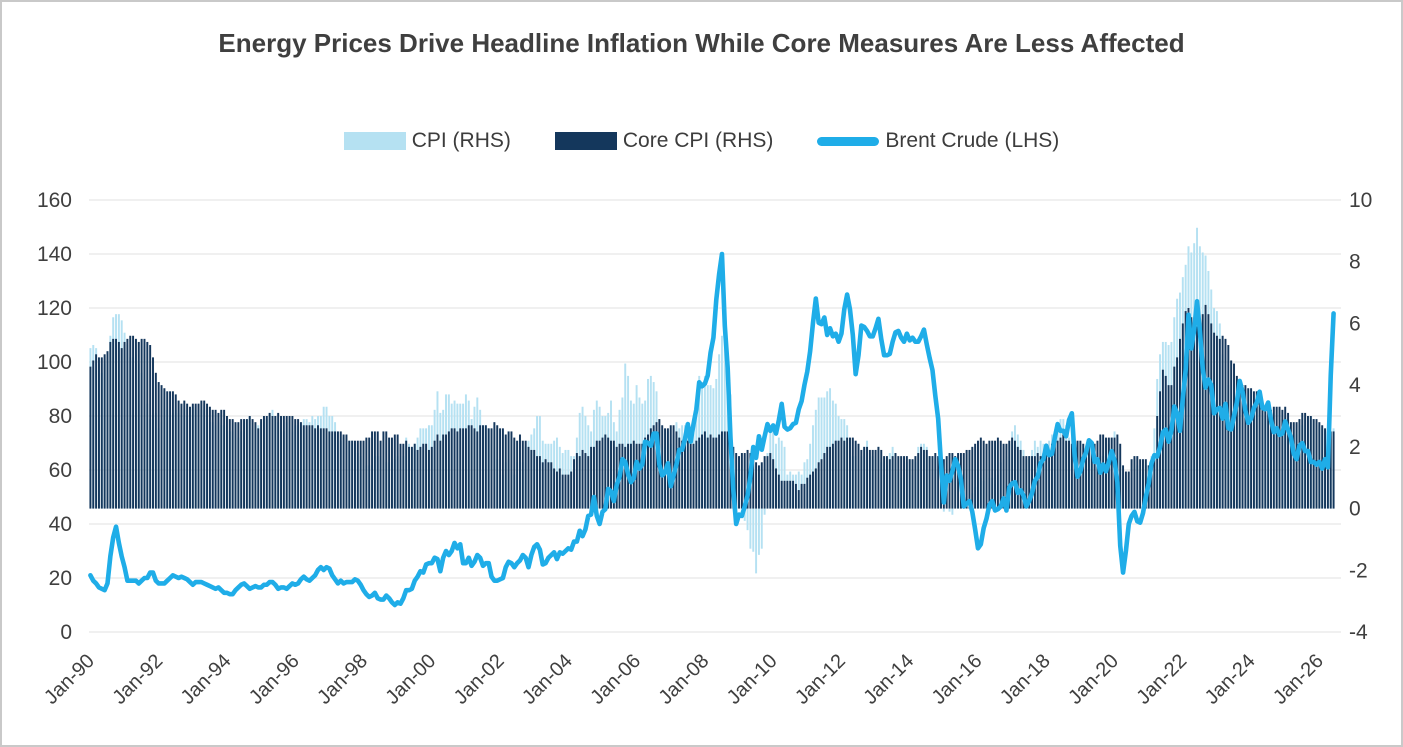 The height and width of the screenshot is (747, 1403). What do you see at coordinates (752, 679) in the screenshot?
I see `x-axis-tick-label: Jan-10` at bounding box center [752, 679].